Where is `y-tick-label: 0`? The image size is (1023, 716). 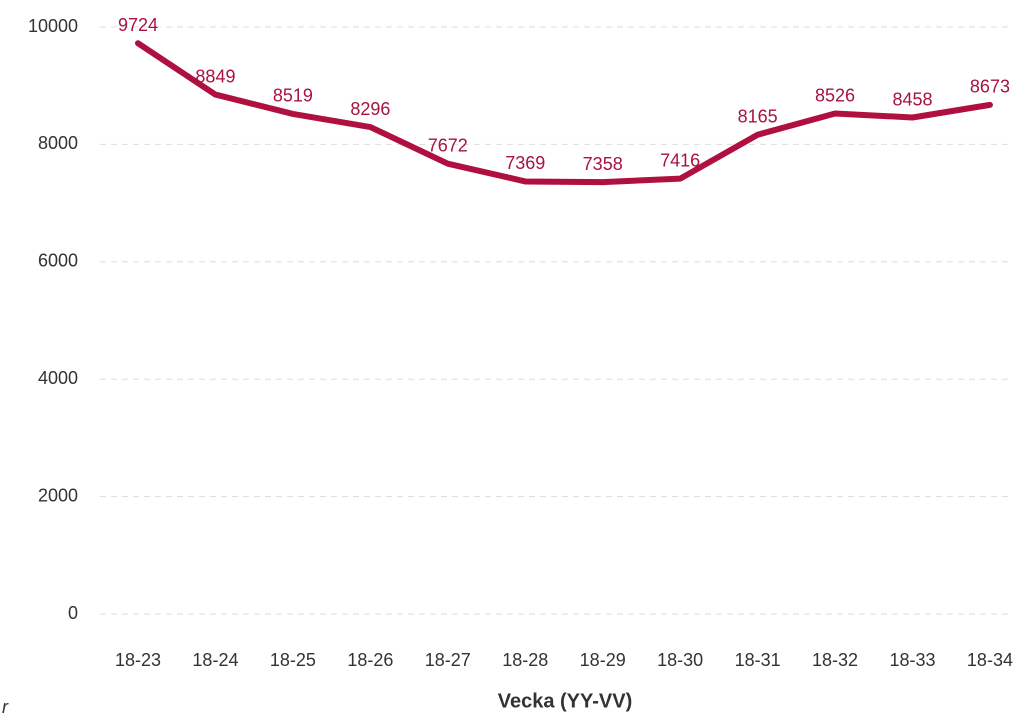
y-tick-label: 0 is located at coordinates (73, 613).